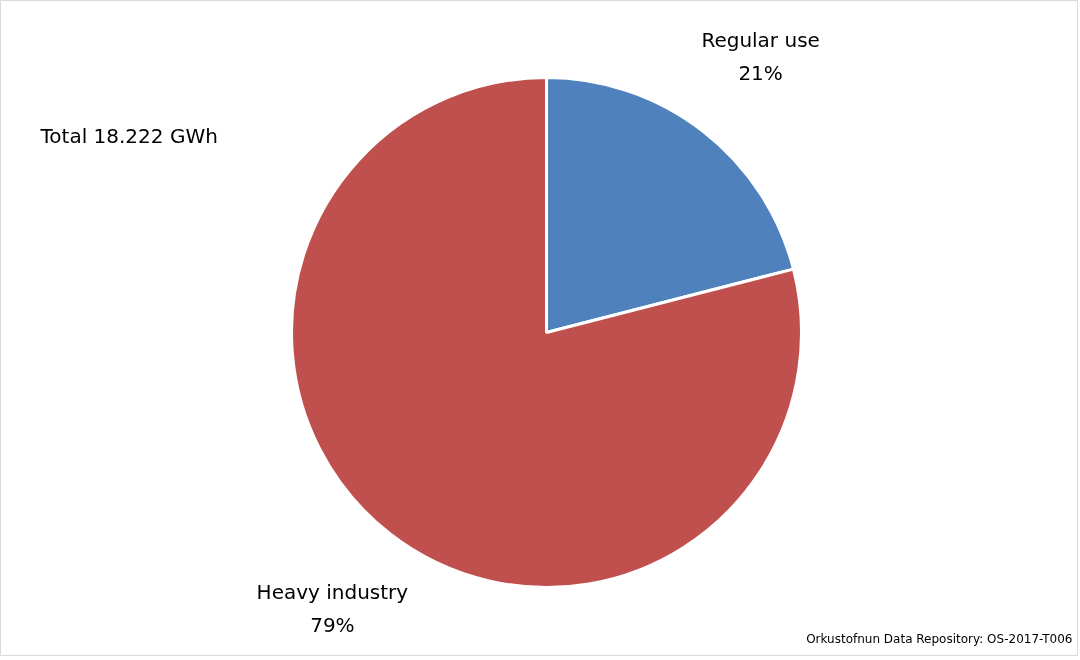 Image resolution: width=1080 pixels, height=660 pixels. What do you see at coordinates (128, 135) in the screenshot?
I see `text: Total 18.222 GWh` at bounding box center [128, 135].